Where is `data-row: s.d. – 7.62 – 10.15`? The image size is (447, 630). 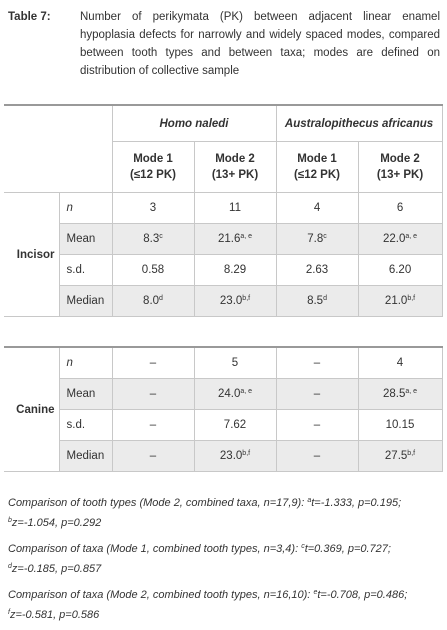
data-row: s.d. – 7.62 – 10.15 is located at coordinates (223, 425).